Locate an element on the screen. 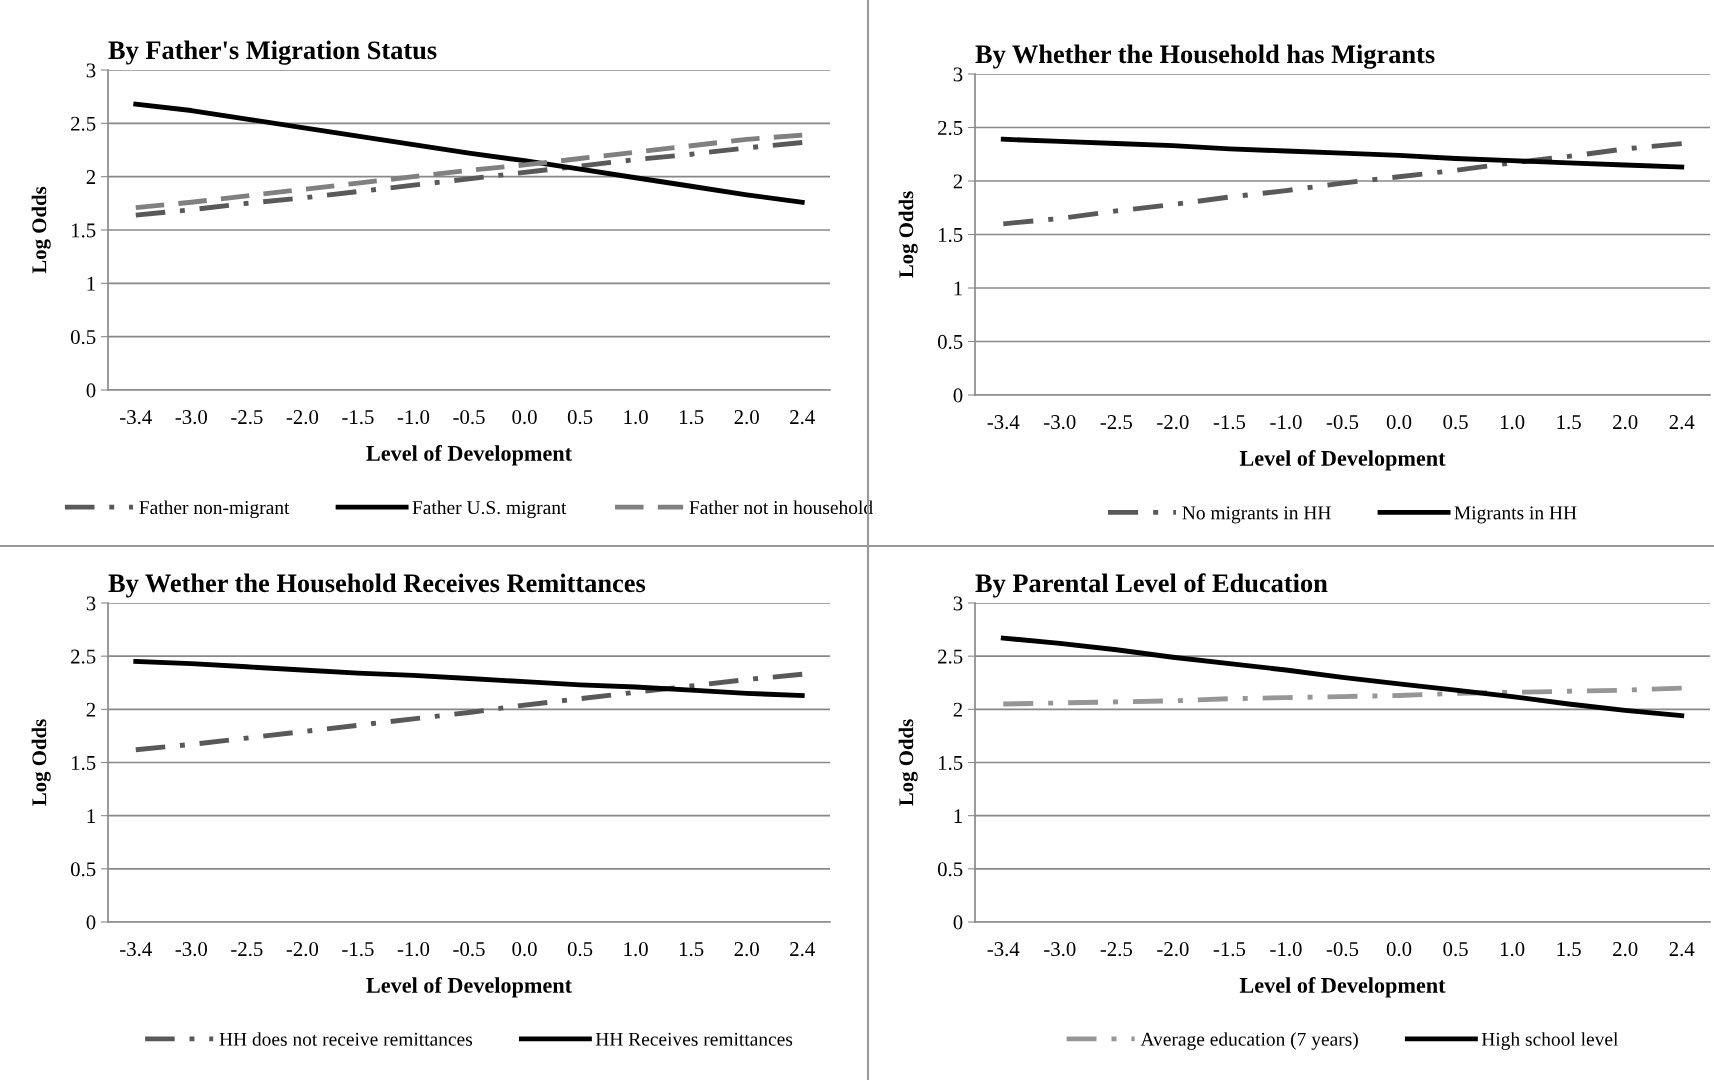 The width and height of the screenshot is (1714, 1080). legend-label: Father not in household is located at coordinates (781, 507).